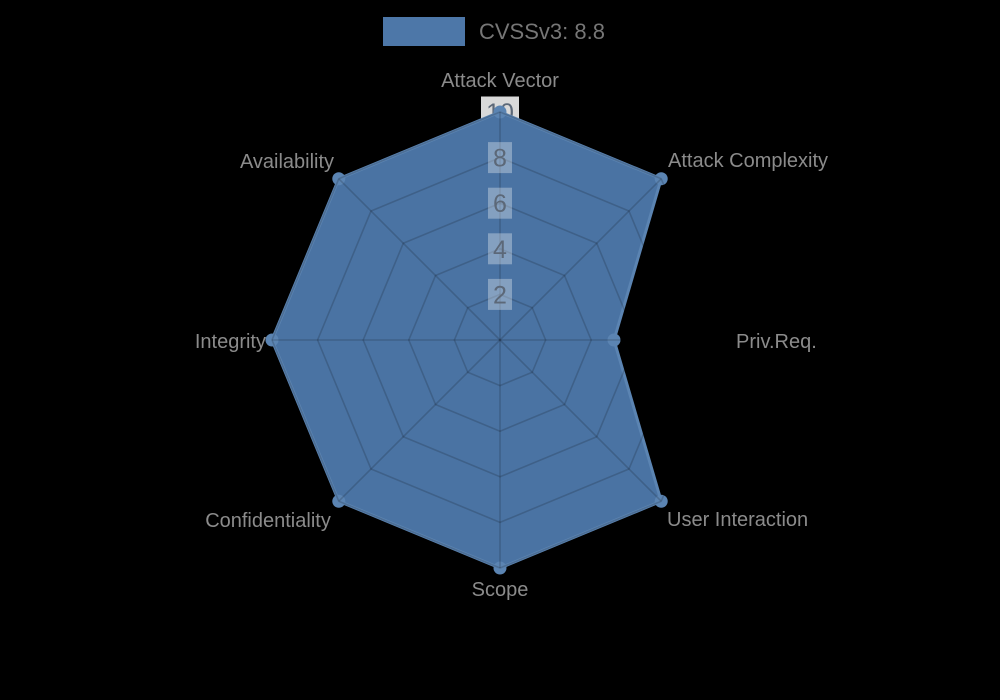 The height and width of the screenshot is (700, 1000). What do you see at coordinates (500, 568) in the screenshot?
I see `data-point-scope` at bounding box center [500, 568].